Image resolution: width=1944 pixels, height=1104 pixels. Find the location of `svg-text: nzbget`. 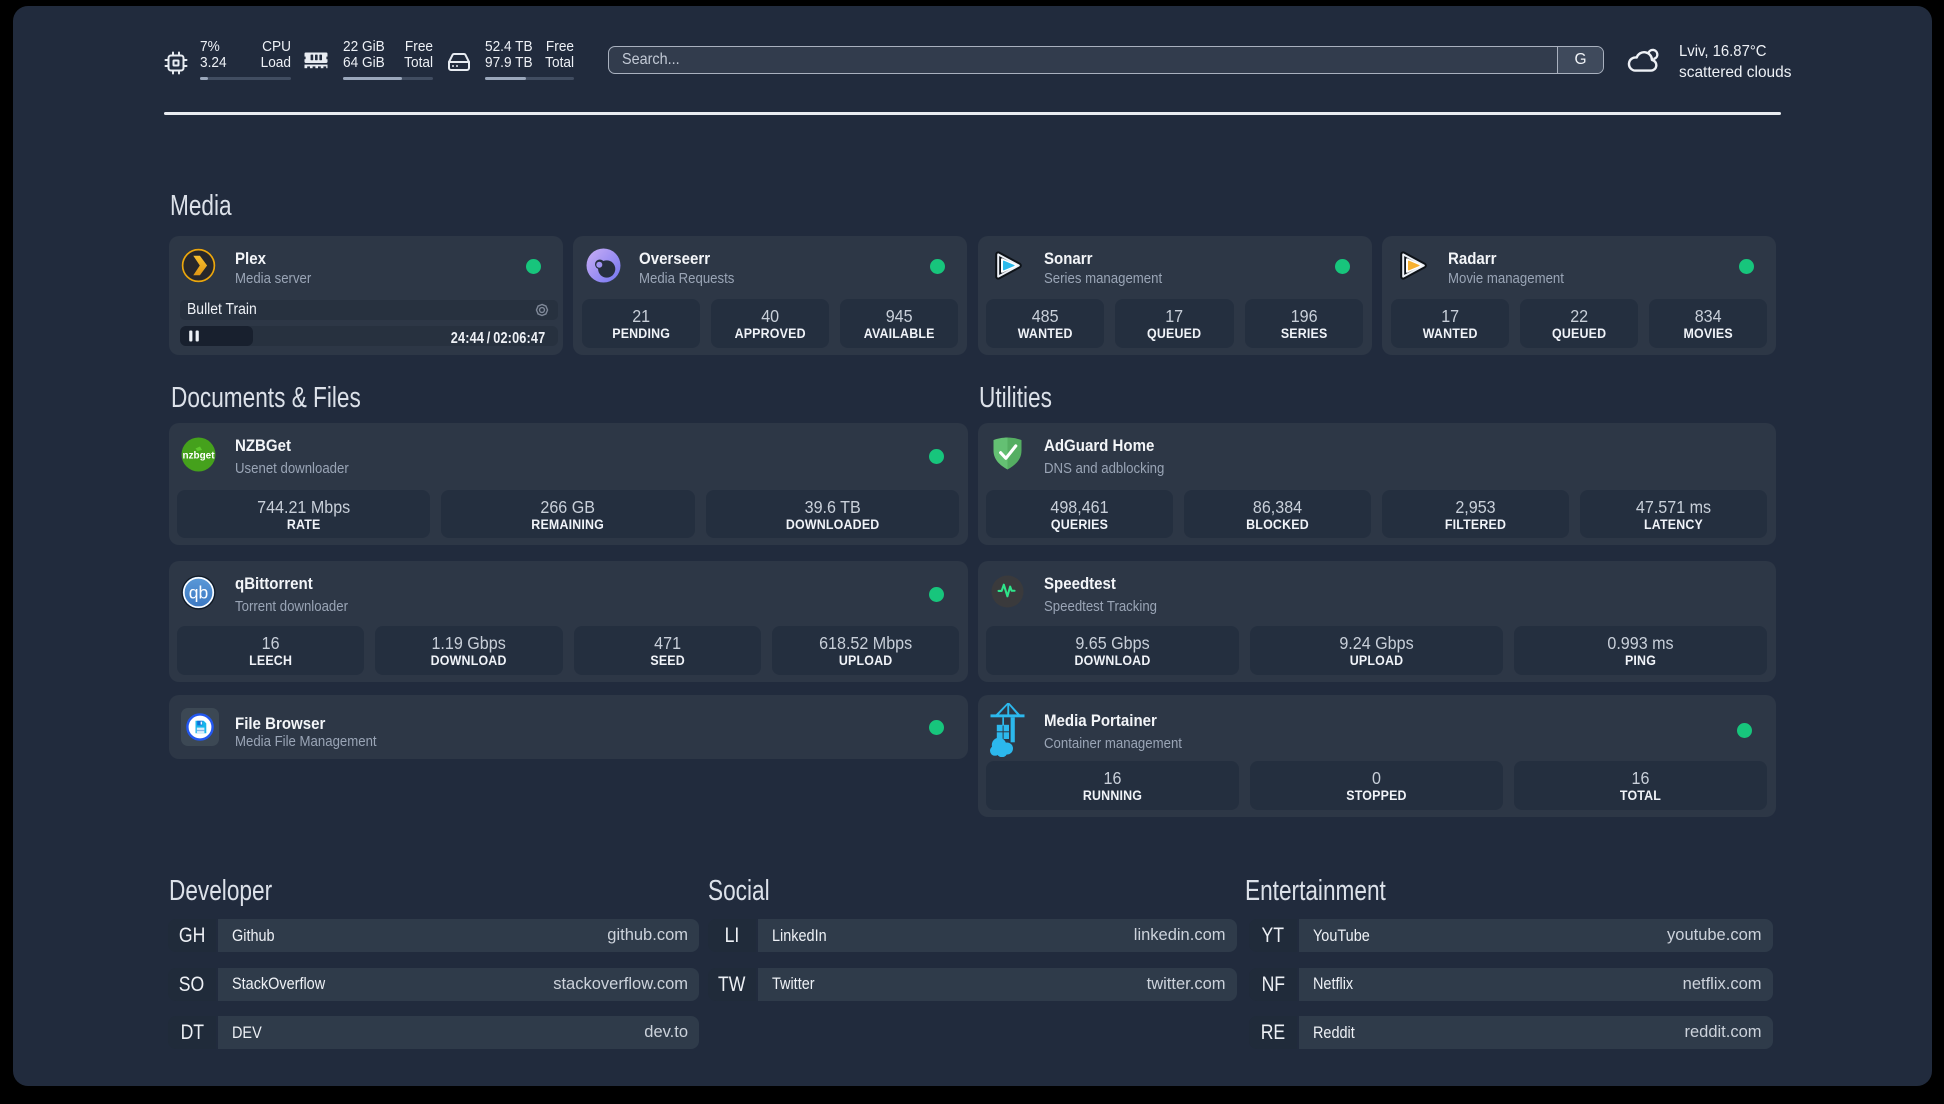

svg-text: nzbget is located at coordinates (199, 456).